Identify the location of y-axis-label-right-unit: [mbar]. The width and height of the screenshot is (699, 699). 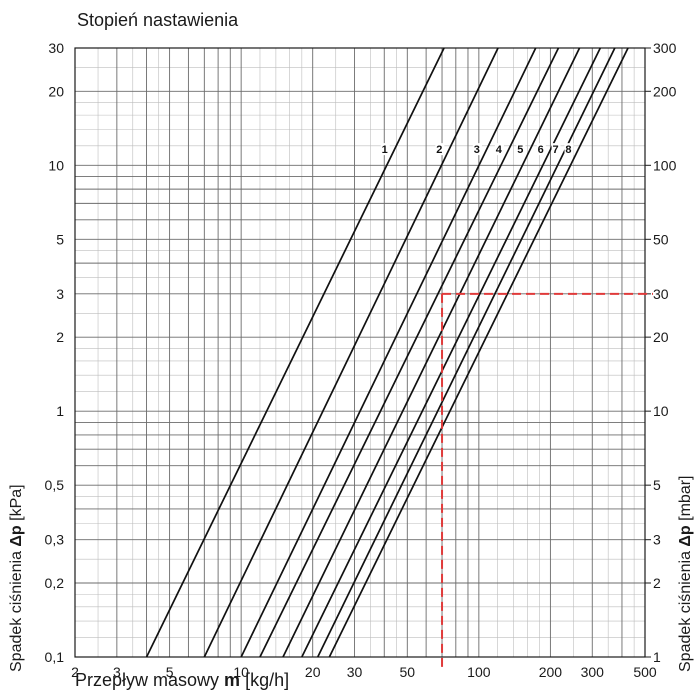
(685, 500).